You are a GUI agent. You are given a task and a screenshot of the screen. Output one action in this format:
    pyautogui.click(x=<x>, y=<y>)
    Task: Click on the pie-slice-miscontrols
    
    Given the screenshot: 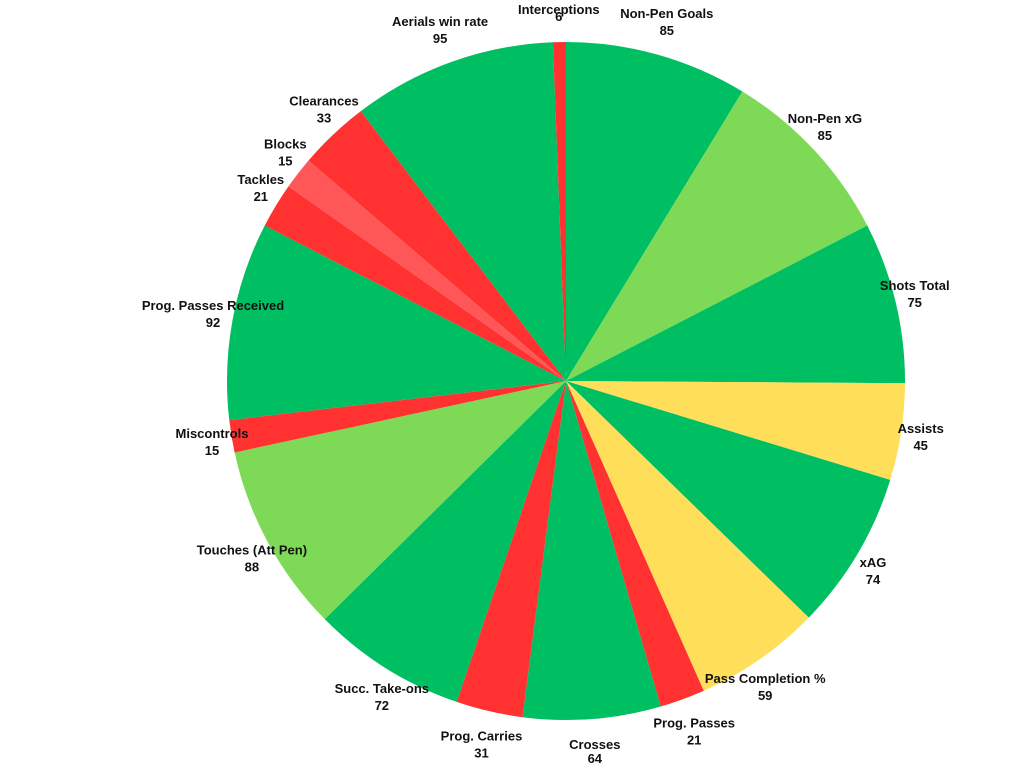 What is the action you would take?
    pyautogui.click(x=397, y=417)
    